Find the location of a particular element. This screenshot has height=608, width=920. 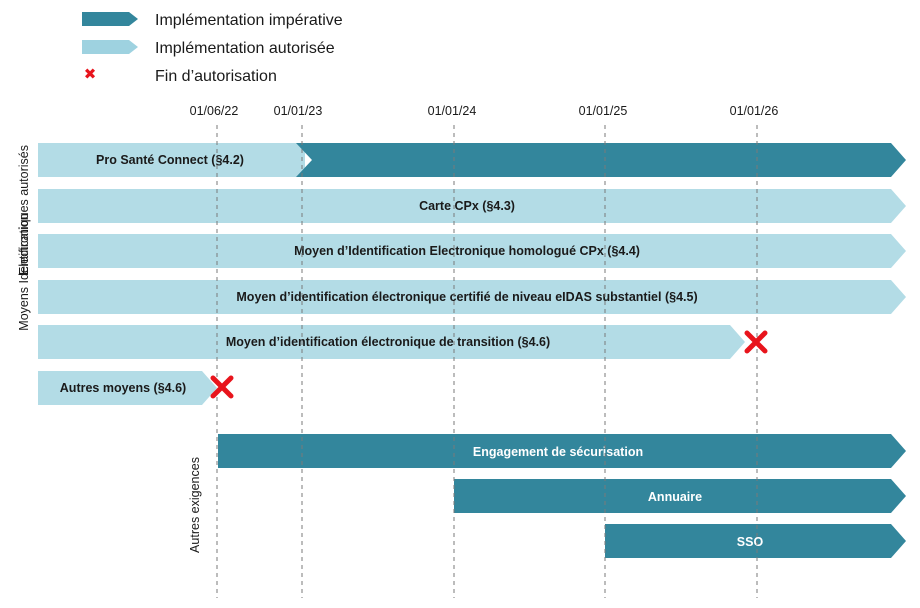

legend-end-label: Fin d’autorisation is located at coordinates (216, 76).